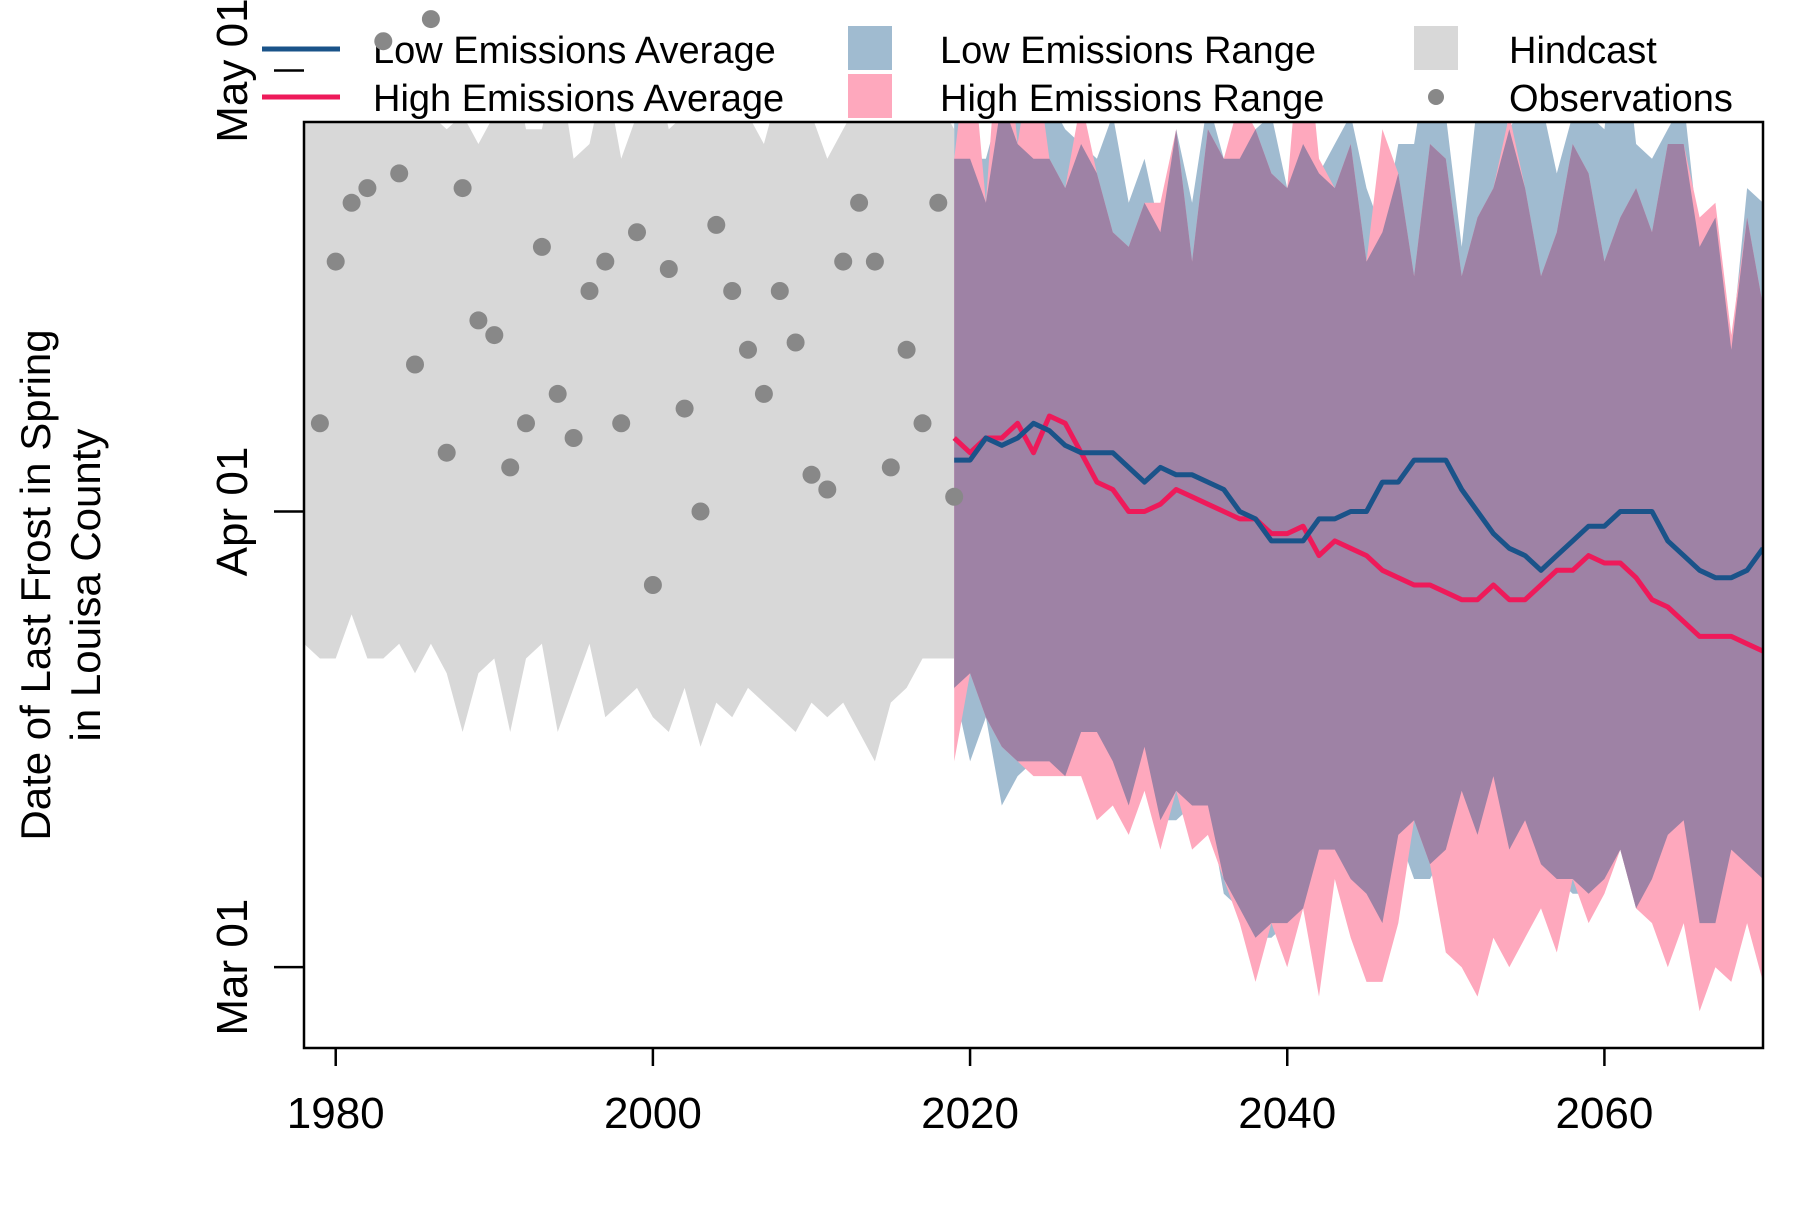  I want to click on line-layer, so click(1357, 533).